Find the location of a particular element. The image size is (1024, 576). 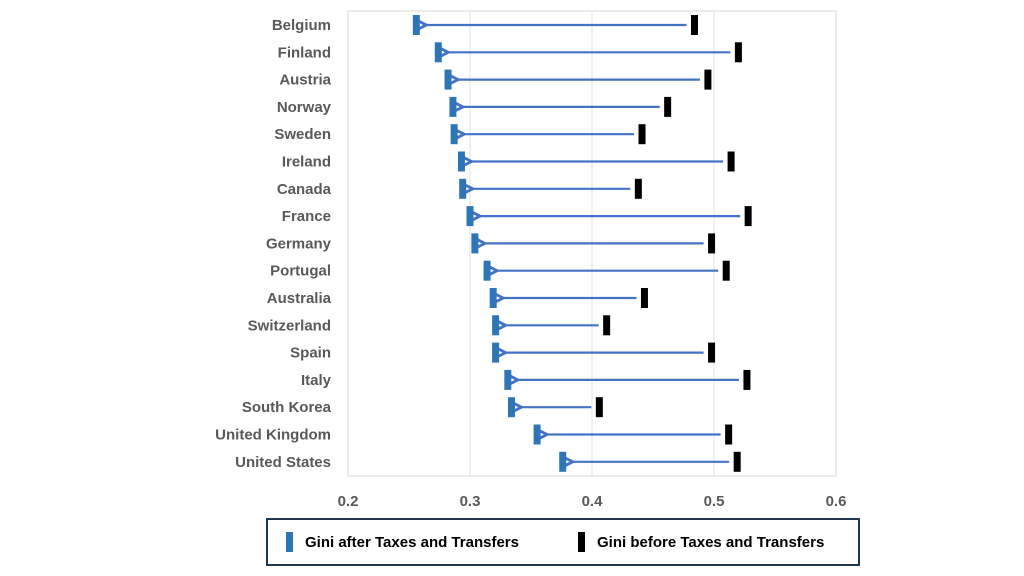

legend-item-before: Gini before Taxes and Transfers is located at coordinates (701, 542).